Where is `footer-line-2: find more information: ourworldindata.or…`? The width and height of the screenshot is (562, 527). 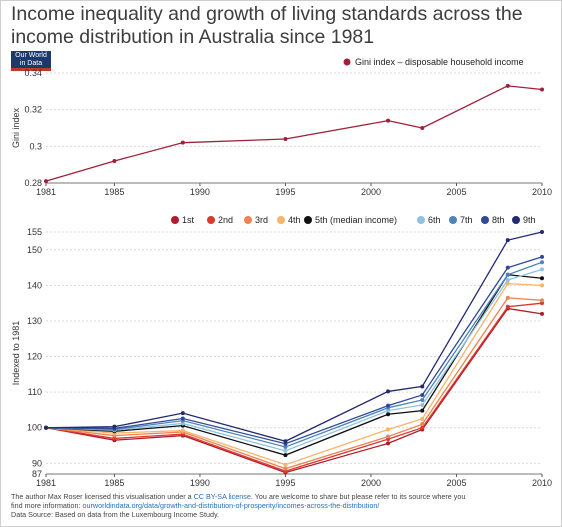
footer-line-2: find more information: ourworldindata.or… is located at coordinates (285, 505).